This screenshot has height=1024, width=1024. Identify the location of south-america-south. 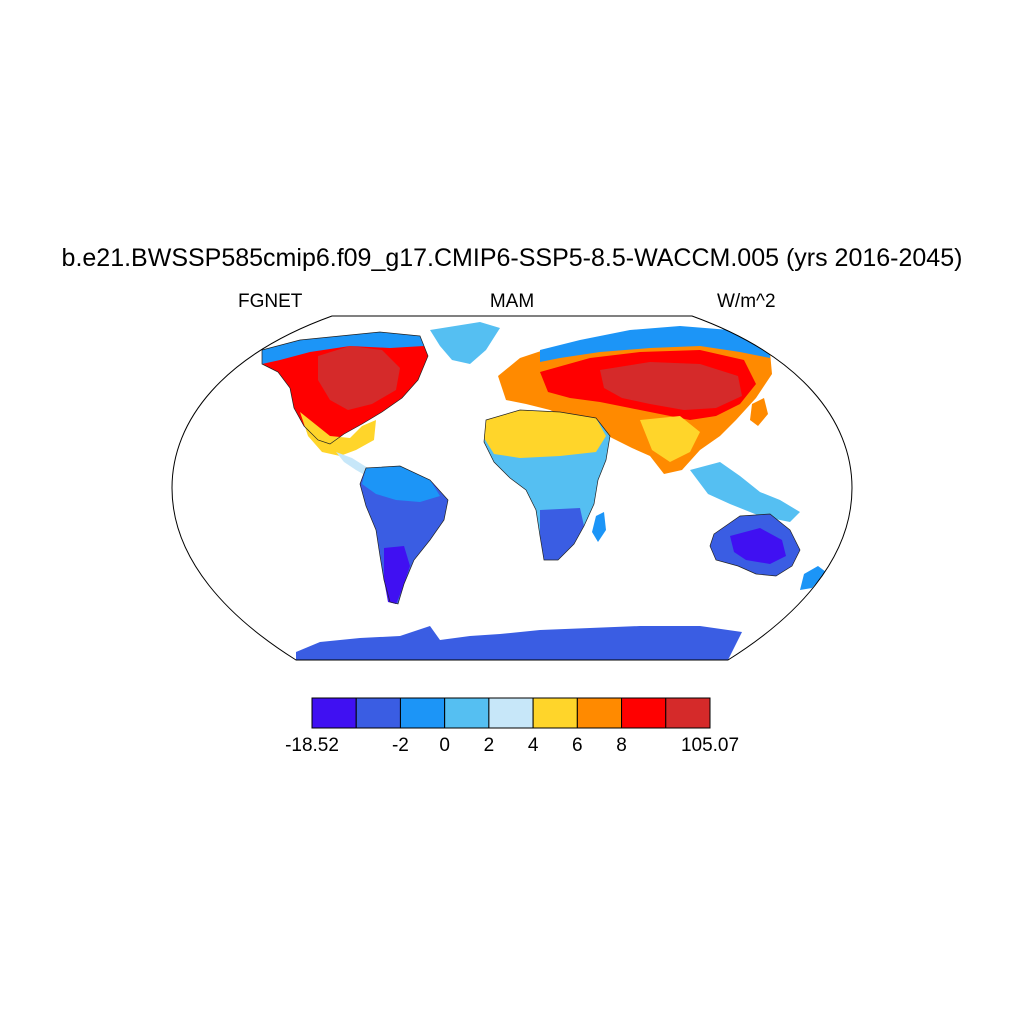
(397, 575).